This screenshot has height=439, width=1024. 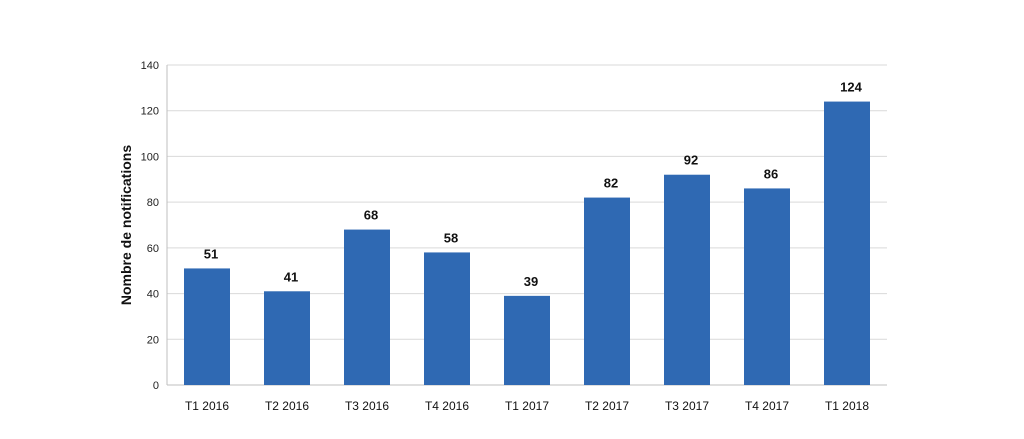 I want to click on y-axis-title: Nombre de notifications, so click(x=126, y=225).